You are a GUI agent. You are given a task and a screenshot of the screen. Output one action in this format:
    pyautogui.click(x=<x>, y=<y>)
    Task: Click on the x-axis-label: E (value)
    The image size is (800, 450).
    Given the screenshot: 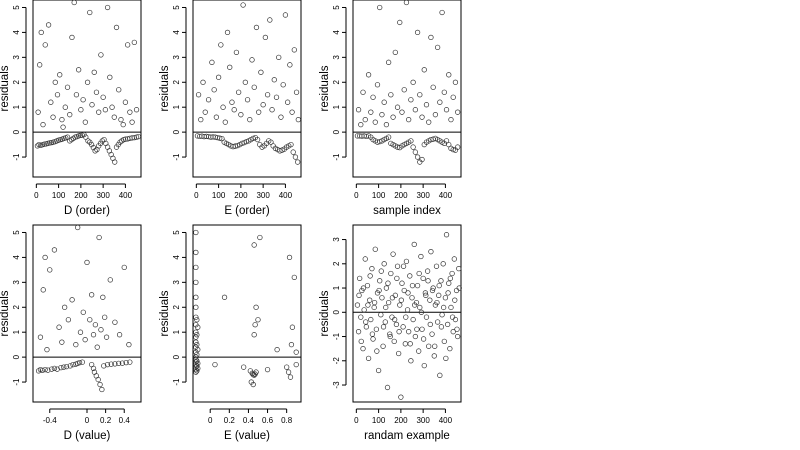 What is the action you would take?
    pyautogui.click(x=247, y=436)
    